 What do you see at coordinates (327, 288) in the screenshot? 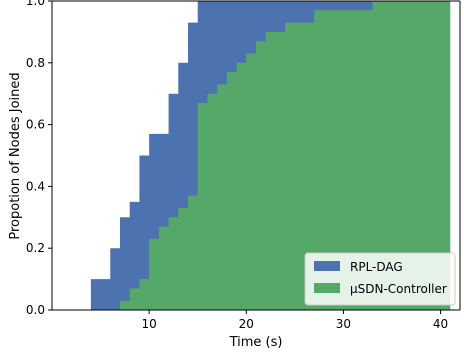
I see `legend-swatch-usdn-controller` at bounding box center [327, 288].